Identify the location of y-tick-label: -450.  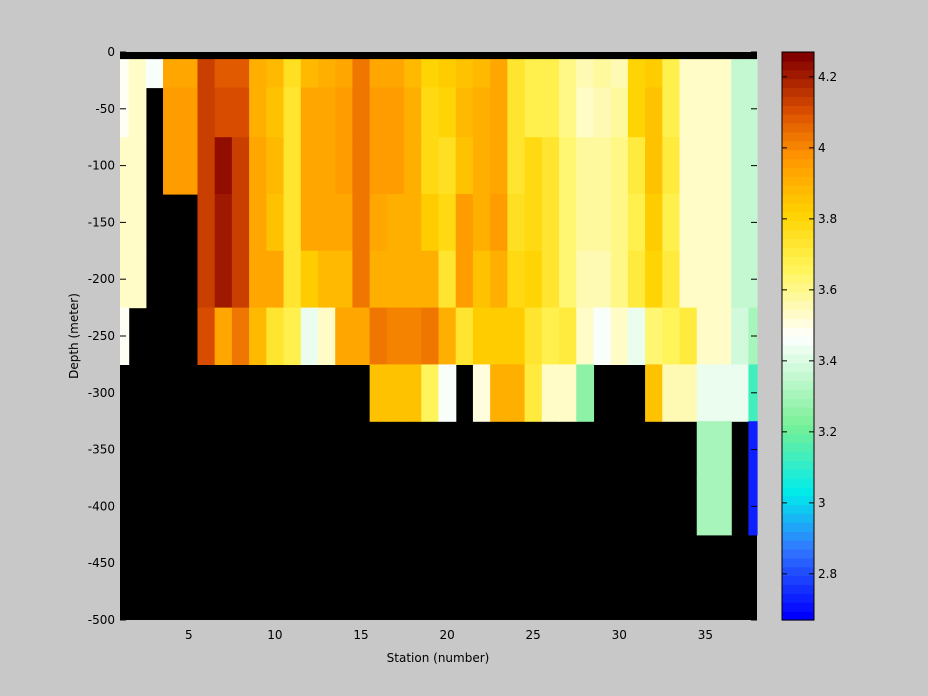
(101, 563).